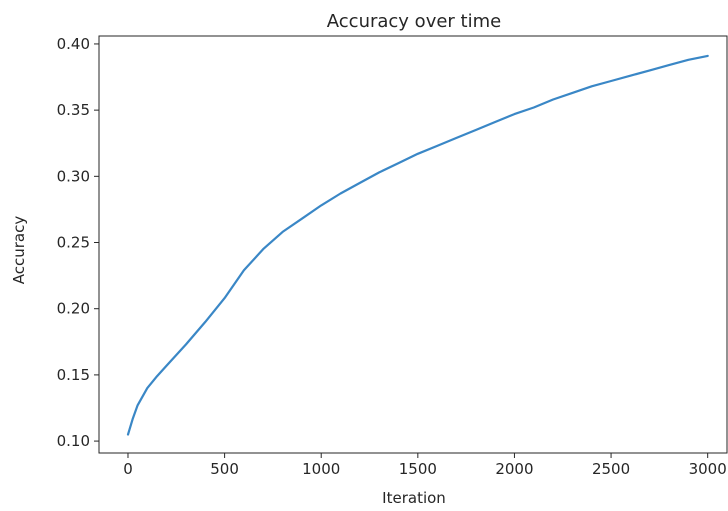 The height and width of the screenshot is (511, 728). What do you see at coordinates (73, 176) in the screenshot?
I see `y-tick-label: 0.30` at bounding box center [73, 176].